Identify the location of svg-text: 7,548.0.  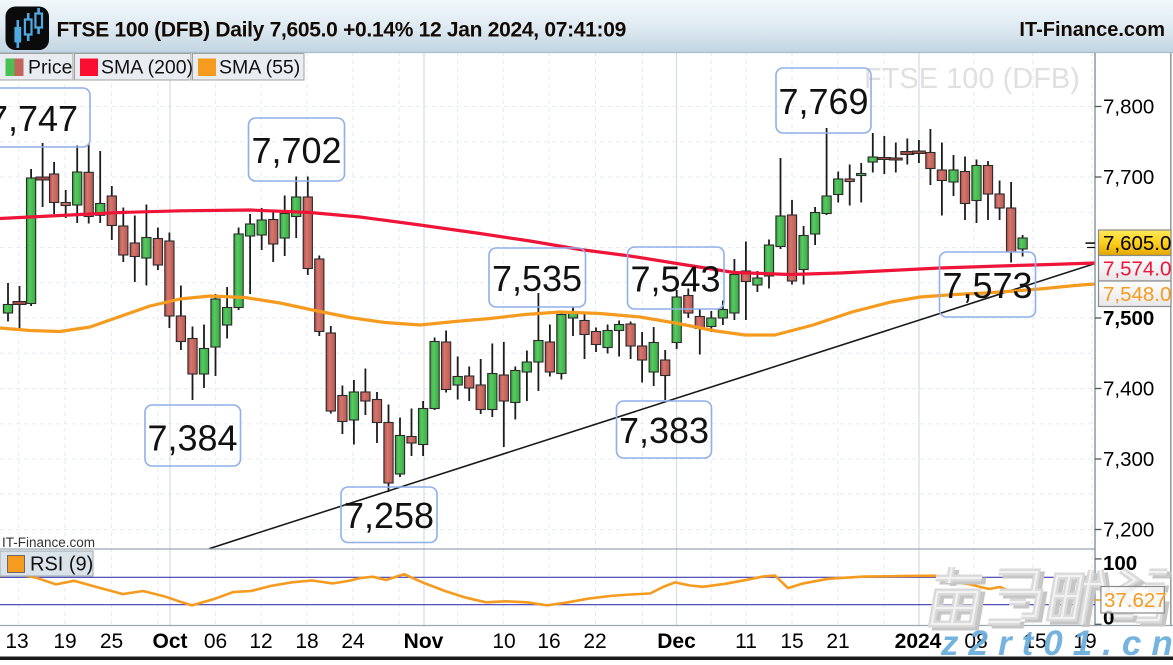
(1137, 294).